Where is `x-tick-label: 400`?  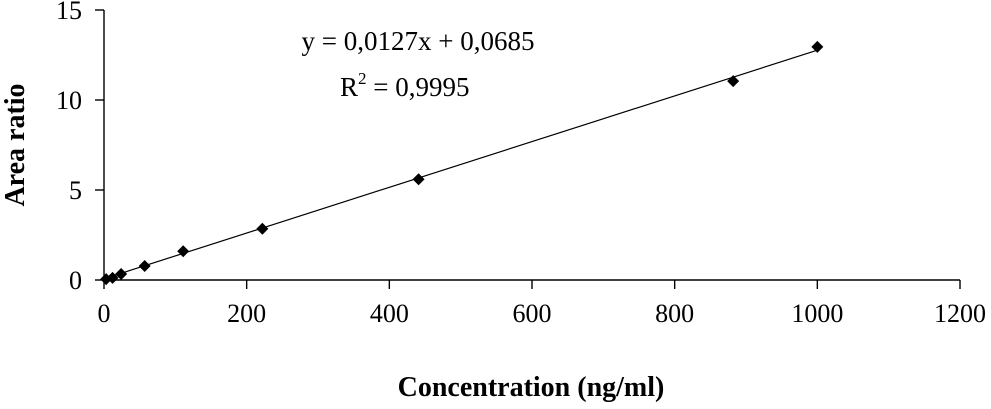 x-tick-label: 400 is located at coordinates (389, 313).